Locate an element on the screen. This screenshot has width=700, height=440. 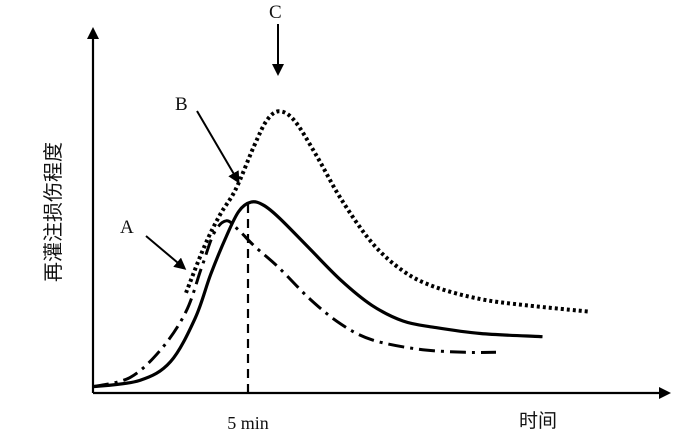
series-a-label: A is located at coordinates (127, 227).